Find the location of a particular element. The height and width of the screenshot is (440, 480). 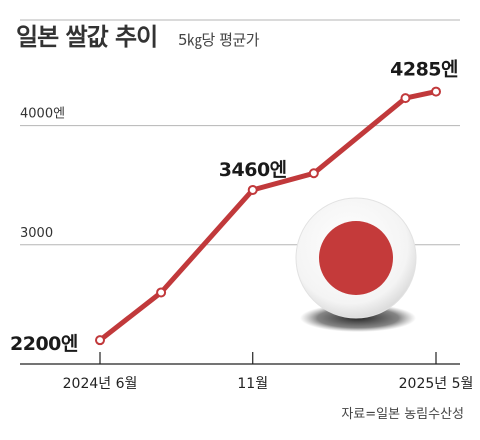

chart-subtitle: 5㎏당 평균가 is located at coordinates (219, 40).